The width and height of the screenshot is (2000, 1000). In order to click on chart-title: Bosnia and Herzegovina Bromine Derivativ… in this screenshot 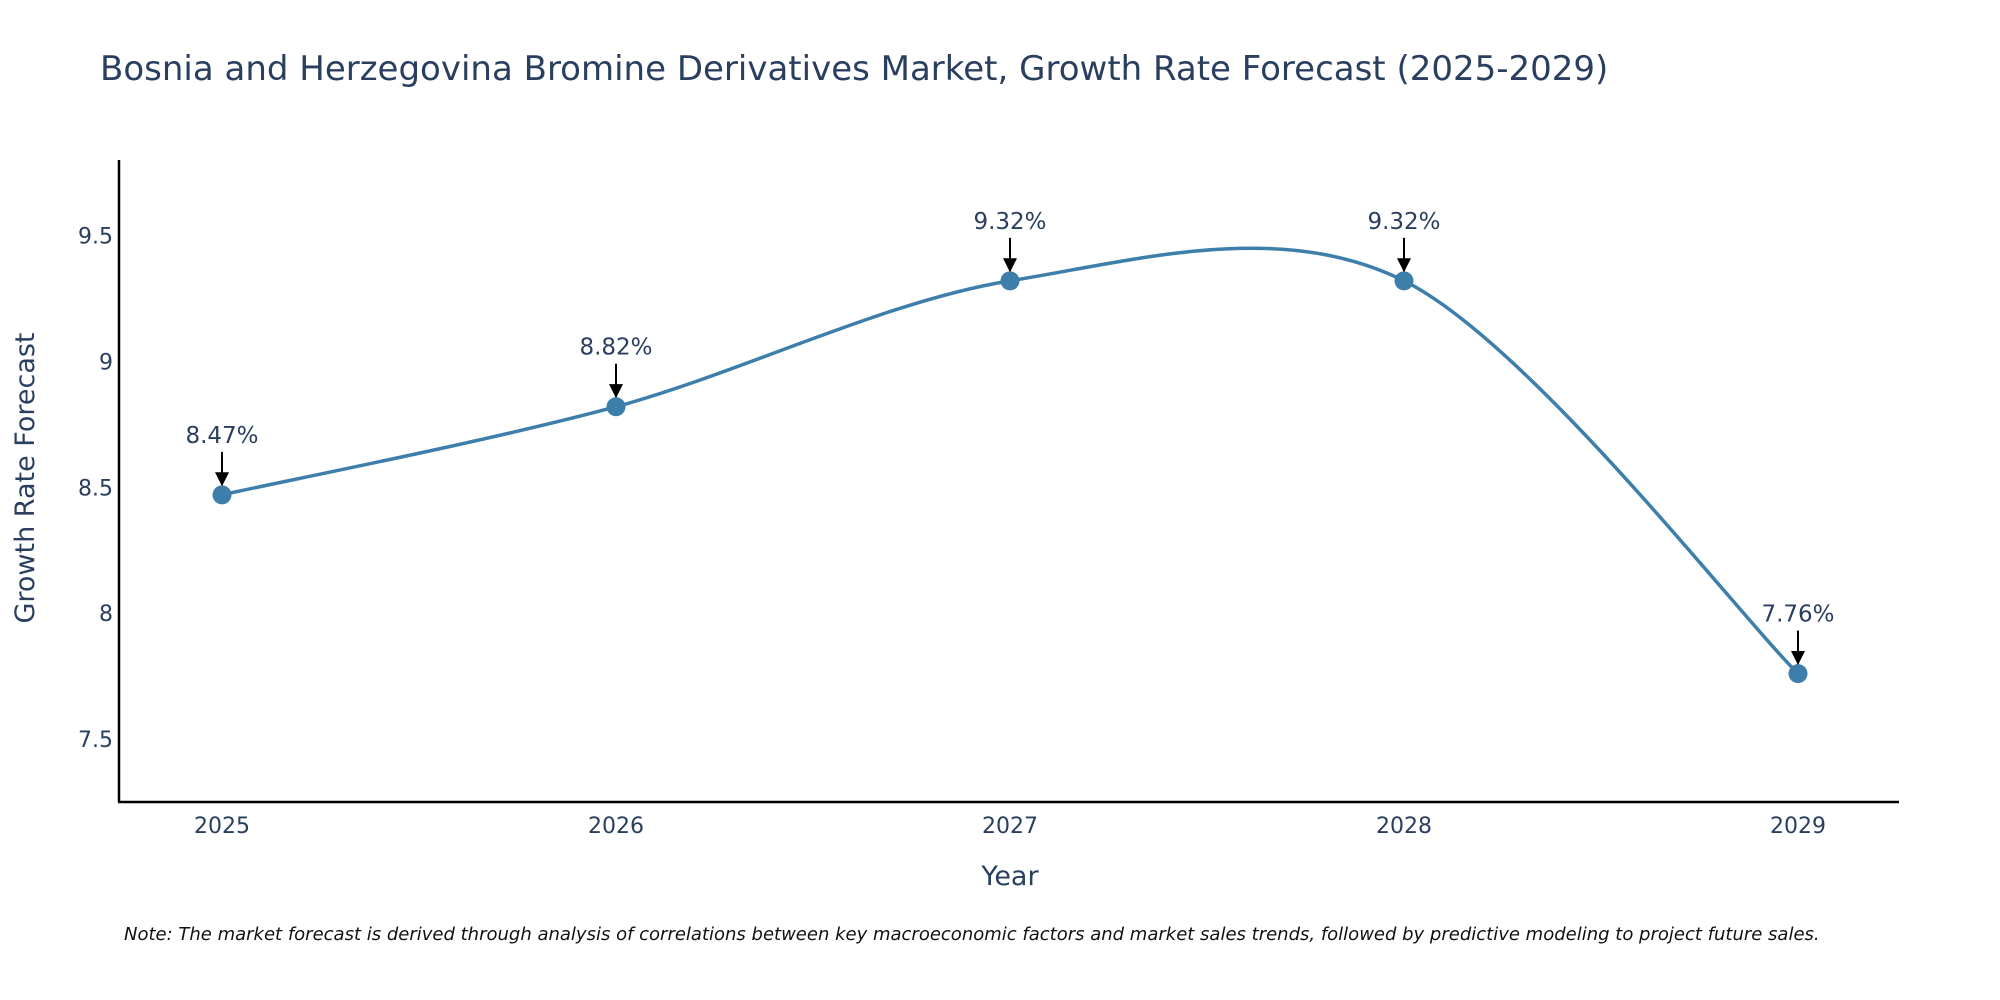, I will do `click(854, 69)`.